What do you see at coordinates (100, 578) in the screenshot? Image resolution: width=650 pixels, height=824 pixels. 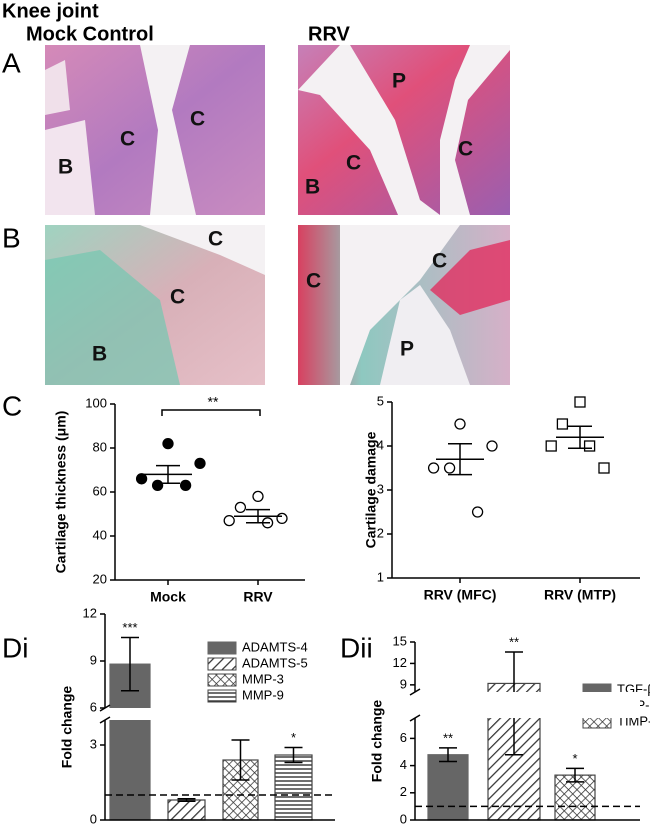 I see `y-tick-label: 20` at bounding box center [100, 578].